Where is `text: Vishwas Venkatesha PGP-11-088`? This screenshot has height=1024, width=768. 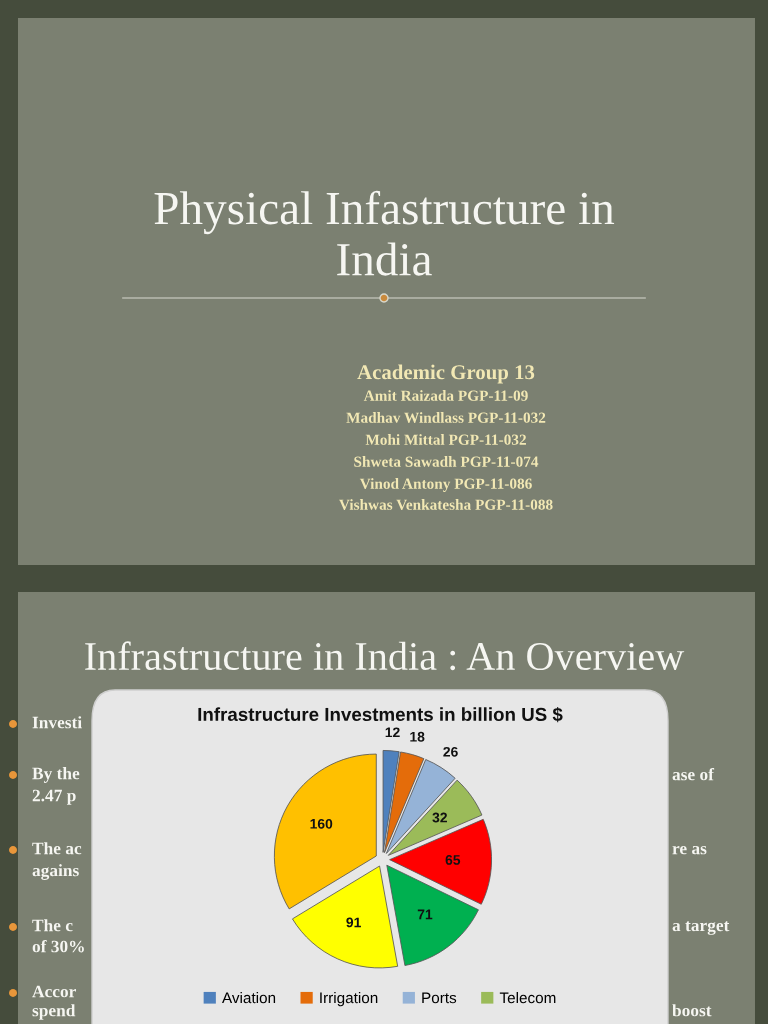 text: Vishwas Venkatesha PGP-11-088 is located at coordinates (446, 504).